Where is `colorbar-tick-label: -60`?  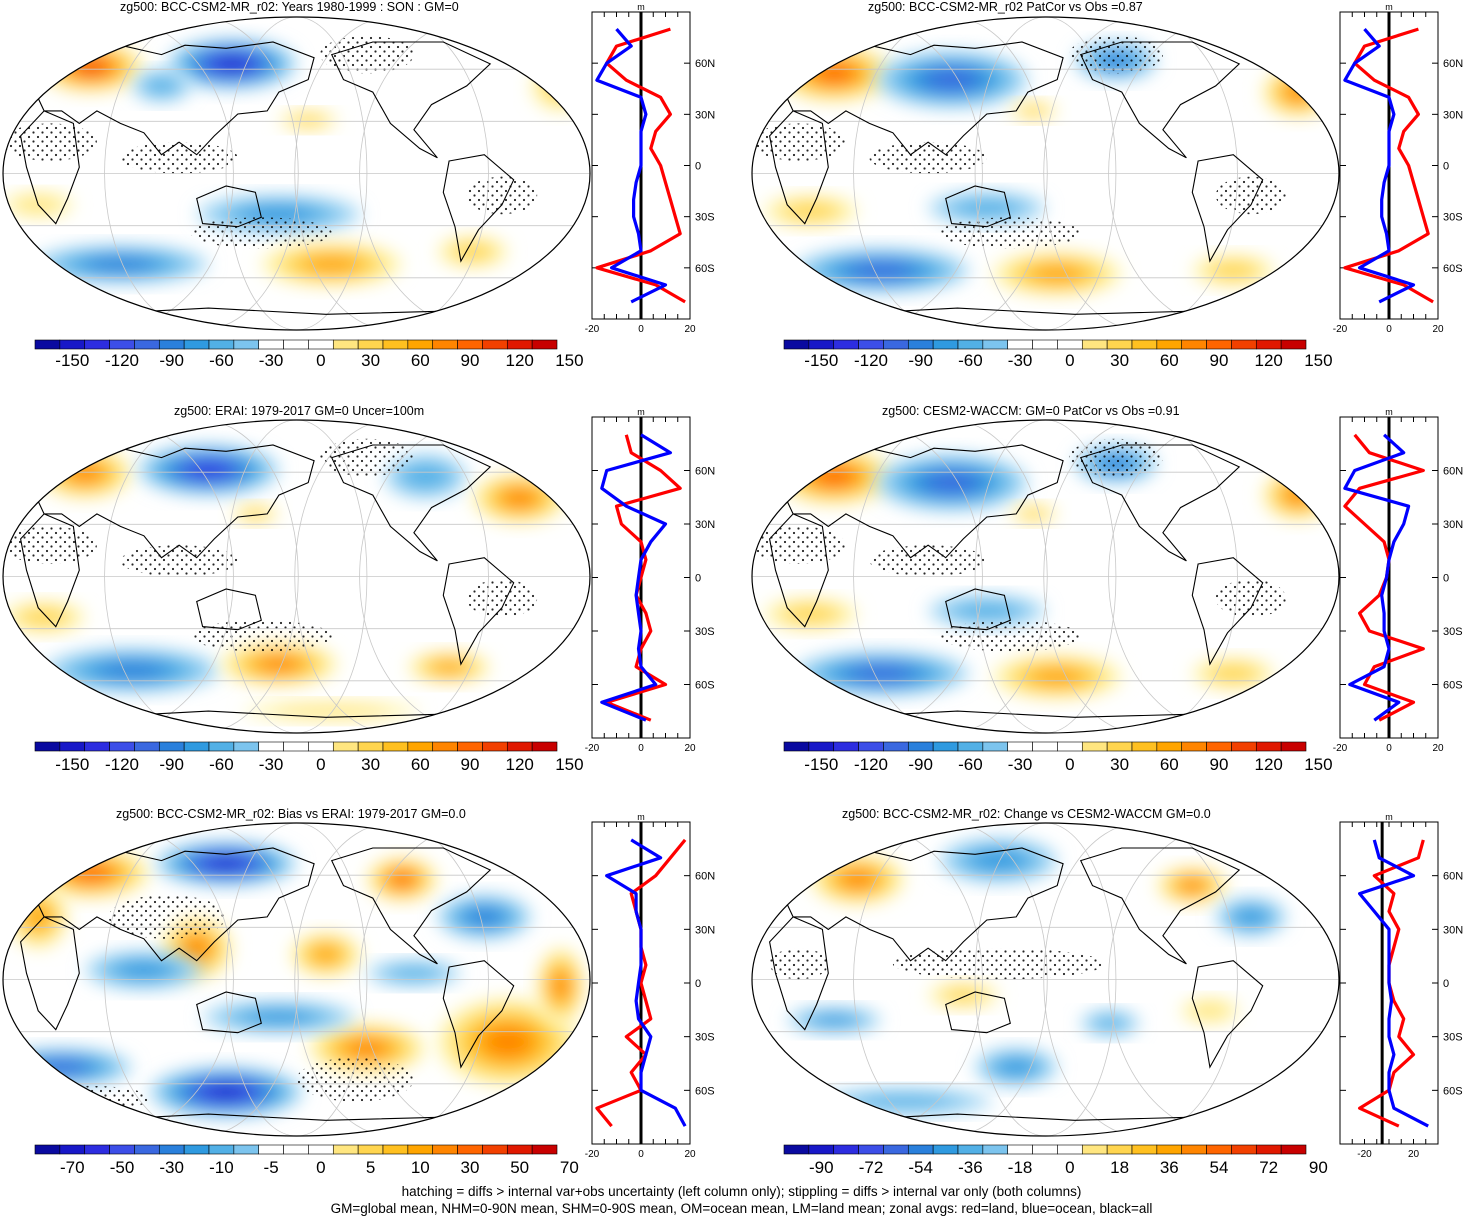
colorbar-tick-label: -60 is located at coordinates (221, 764).